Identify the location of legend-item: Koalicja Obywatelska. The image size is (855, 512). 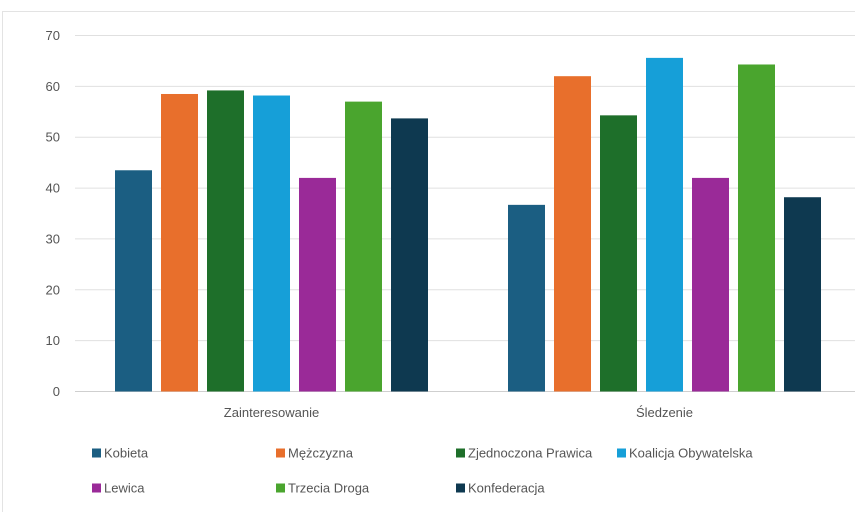
(685, 453).